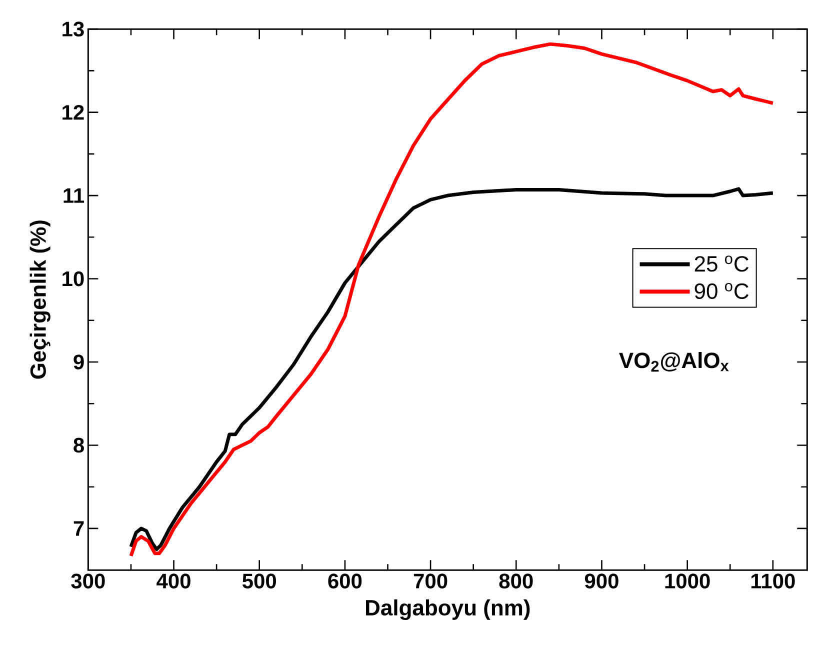 The width and height of the screenshot is (825, 645). I want to click on x-tick-label: 1000, so click(687, 581).